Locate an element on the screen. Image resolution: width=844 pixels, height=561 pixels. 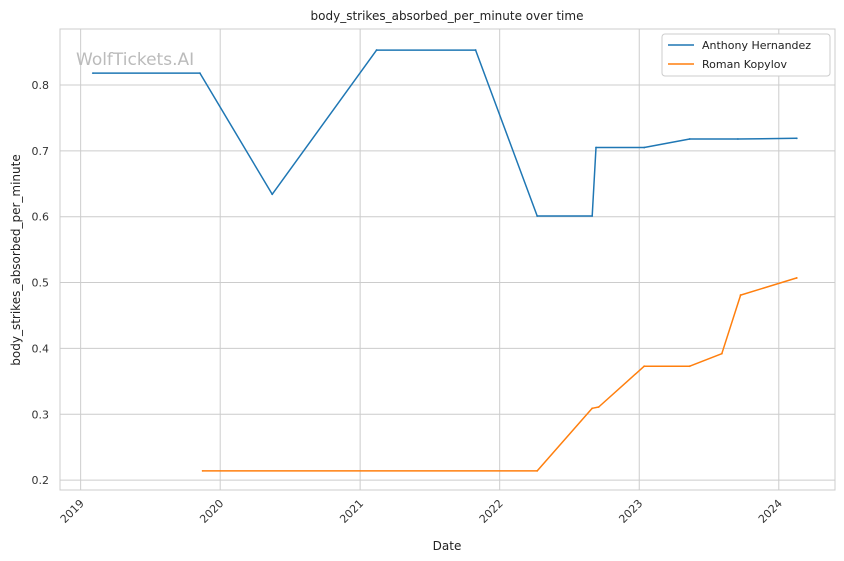
x-tick-labels: 2019 2020 2021 2022 2023 2024 is located at coordinates (421, 511).